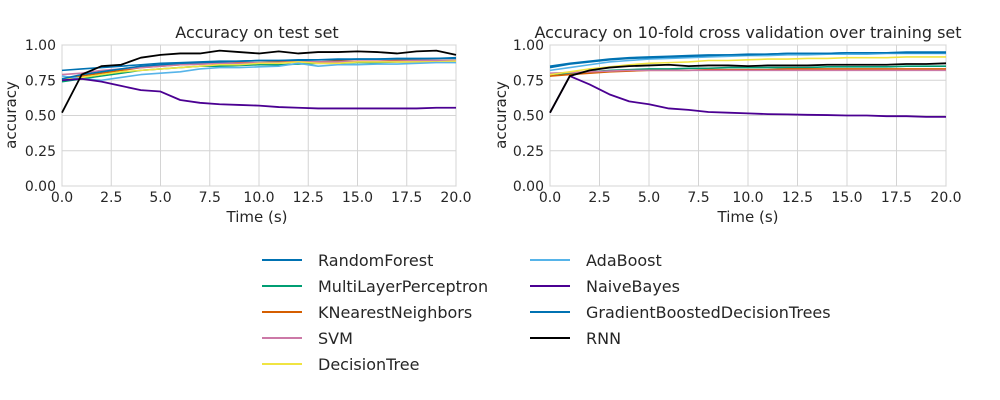 This screenshot has width=1000, height=400. What do you see at coordinates (256, 32) in the screenshot?
I see `chart-title: Accuracy on test set` at bounding box center [256, 32].